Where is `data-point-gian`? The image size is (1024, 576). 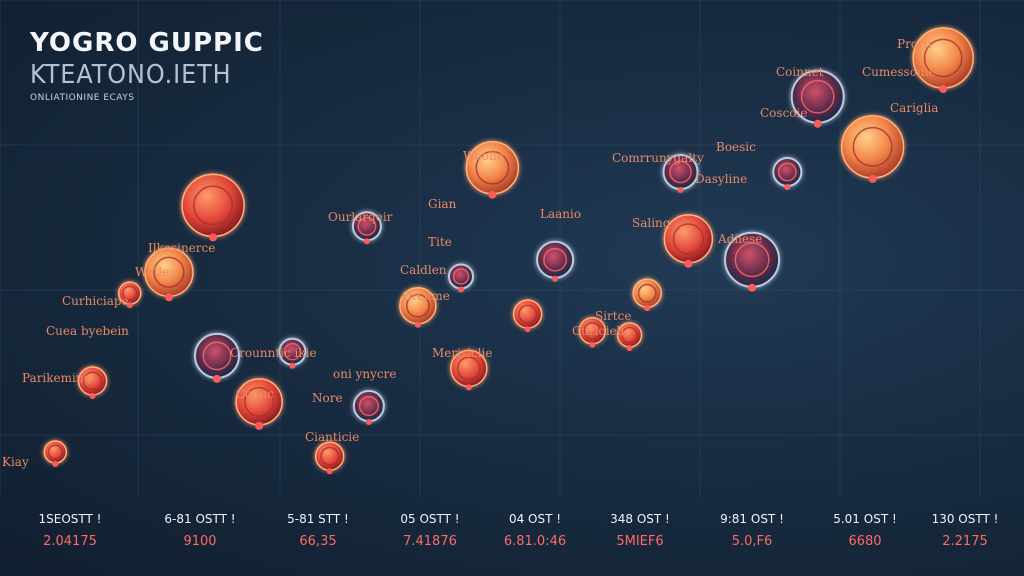 data-point-gian is located at coordinates (492, 319).